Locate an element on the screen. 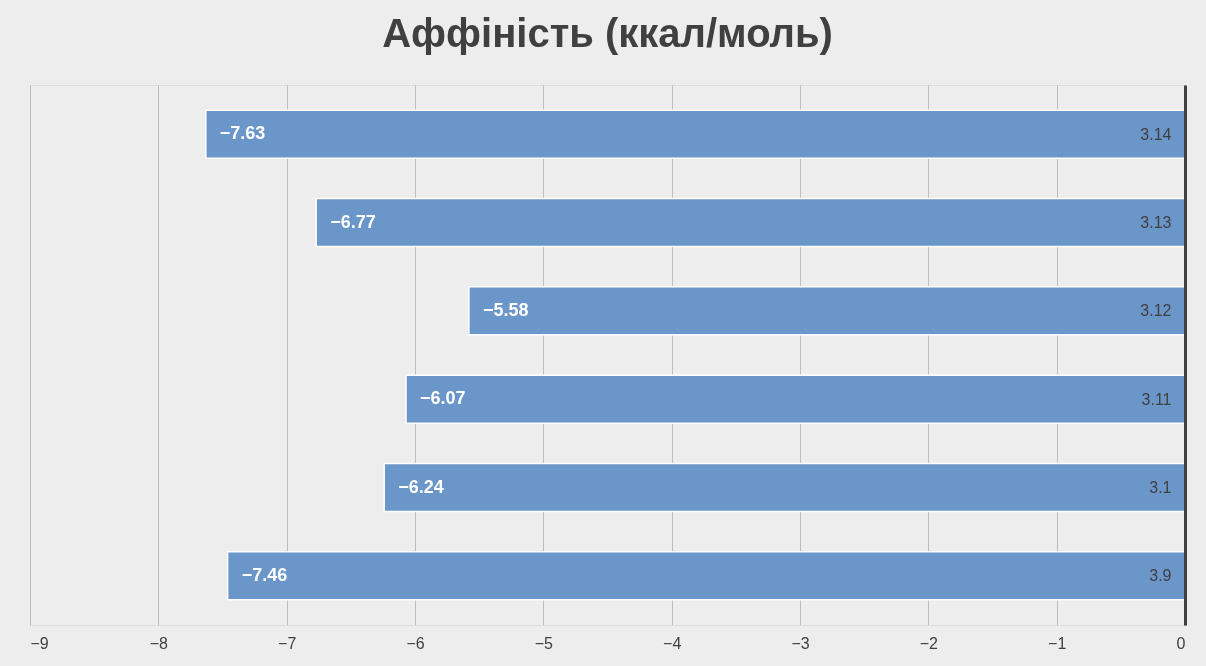  y-tick-label: 3.13 is located at coordinates (1156, 222).